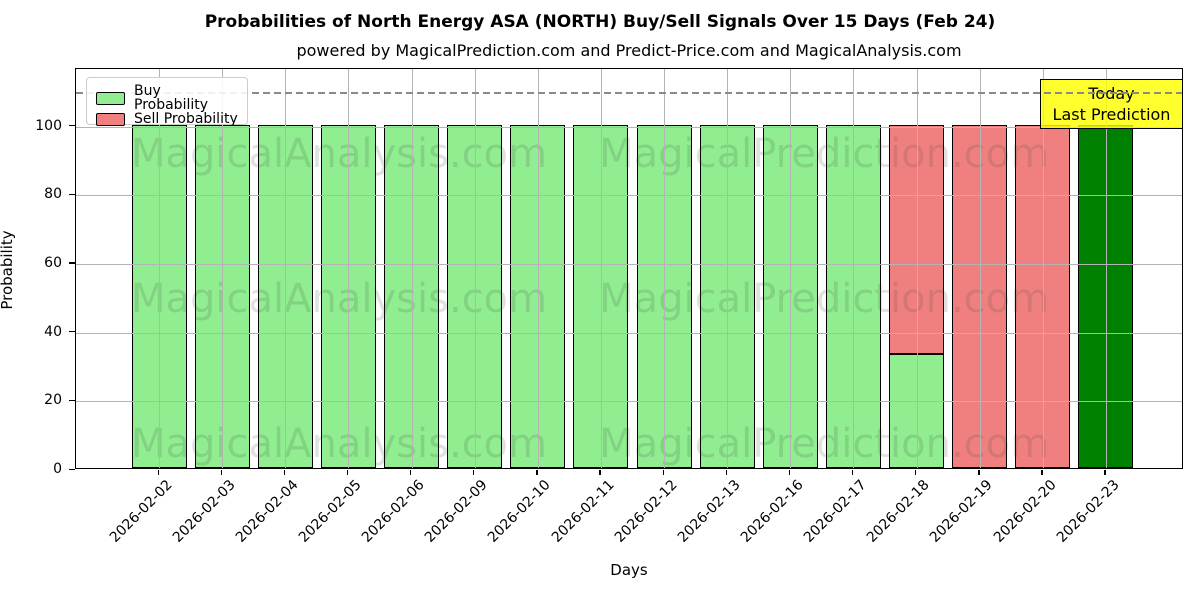 The width and height of the screenshot is (1200, 600). What do you see at coordinates (186, 119) in the screenshot?
I see `legend-label-sell: Sell Probability` at bounding box center [186, 119].